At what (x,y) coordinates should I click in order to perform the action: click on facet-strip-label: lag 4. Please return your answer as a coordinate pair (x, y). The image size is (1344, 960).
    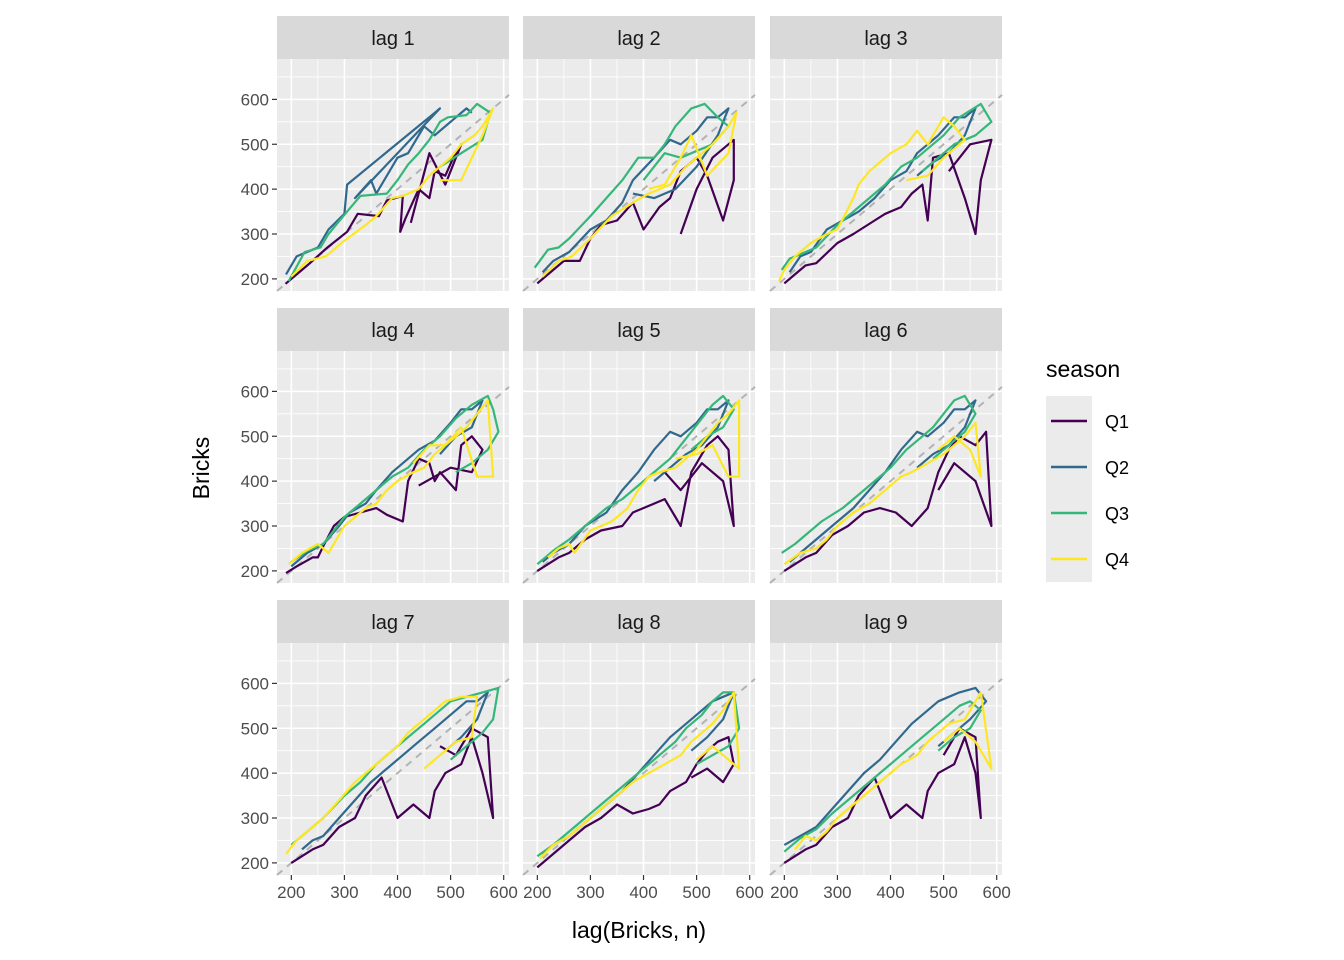
    Looking at the image, I should click on (392, 331).